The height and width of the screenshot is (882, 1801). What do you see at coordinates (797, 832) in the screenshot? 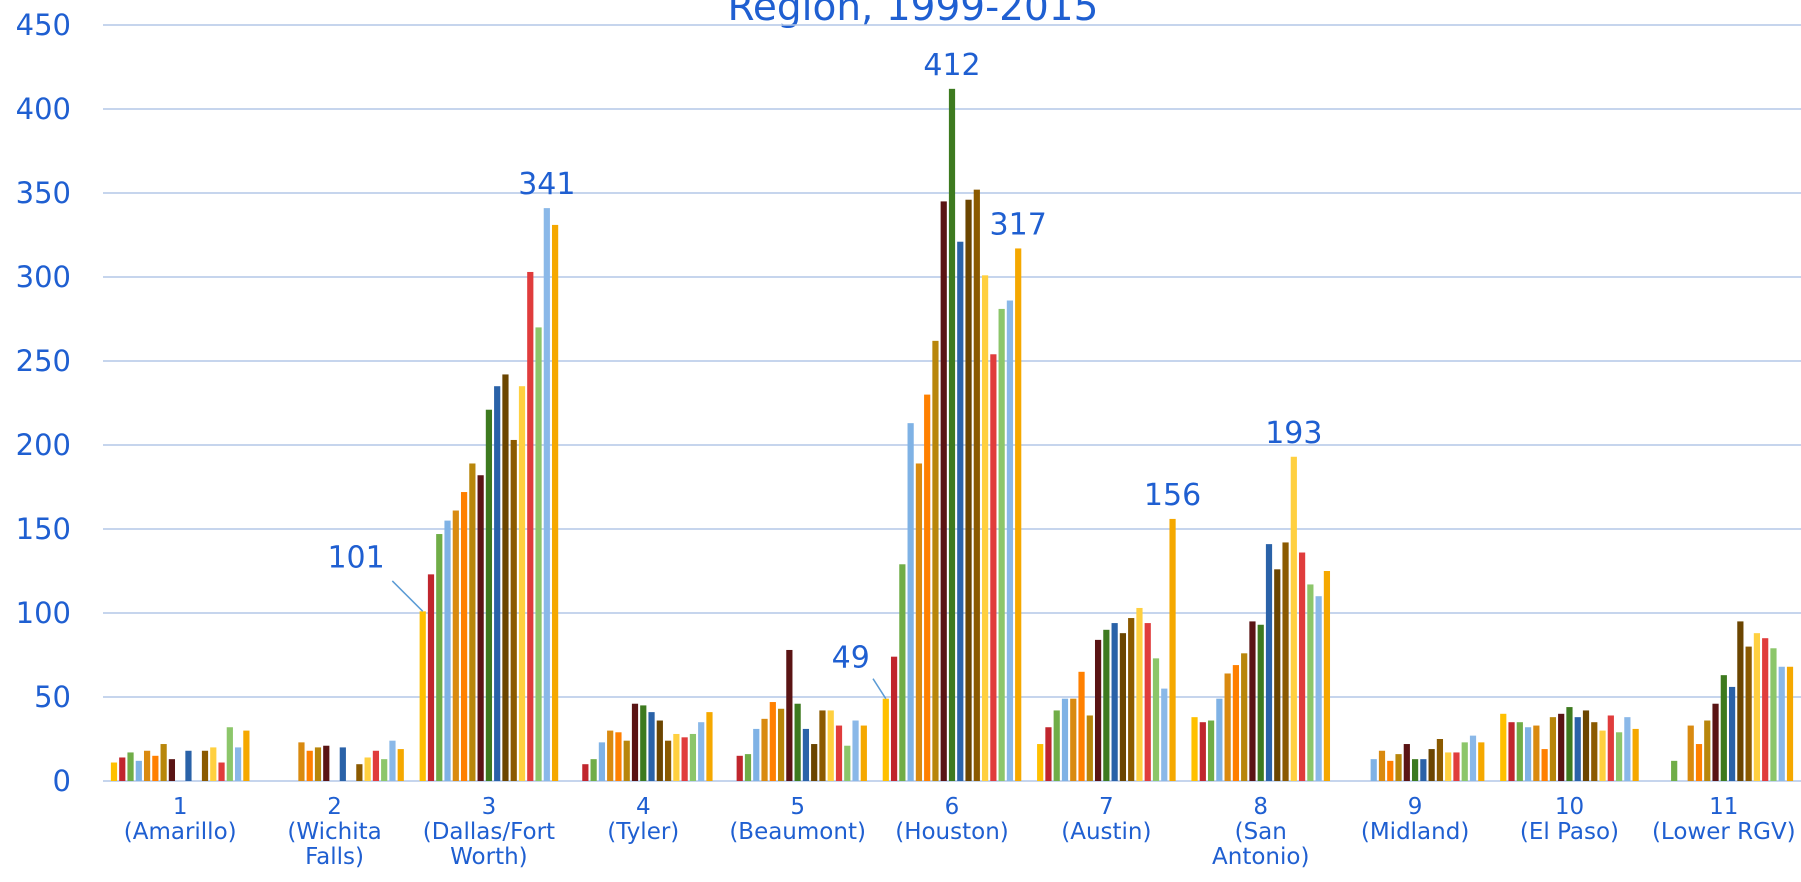
I see `x-tick-label-line: (Beaumont)` at bounding box center [797, 832].